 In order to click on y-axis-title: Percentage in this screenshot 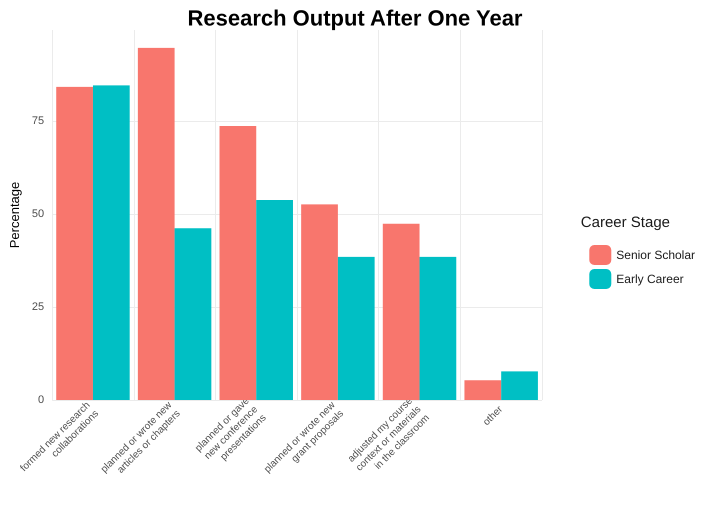, I will do `click(14, 215)`.